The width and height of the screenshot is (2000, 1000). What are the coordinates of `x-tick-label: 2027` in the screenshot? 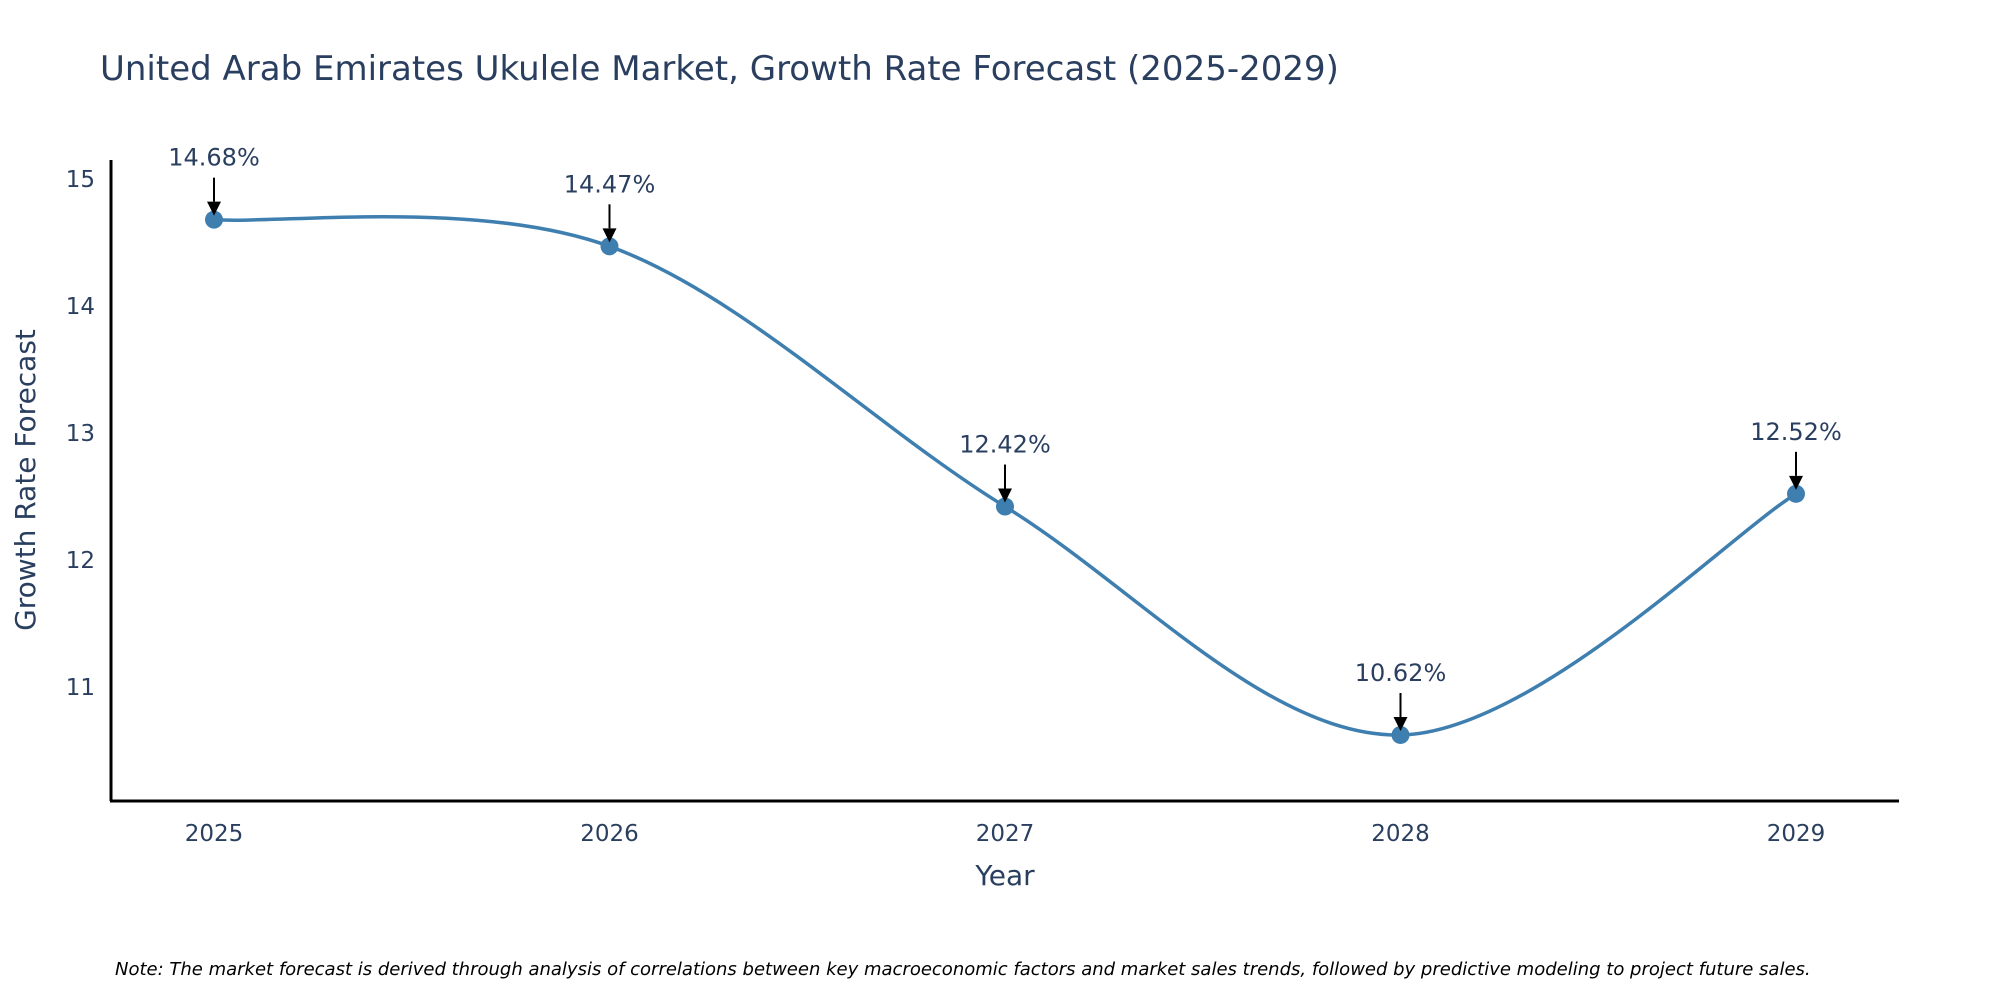 It's located at (1005, 834).